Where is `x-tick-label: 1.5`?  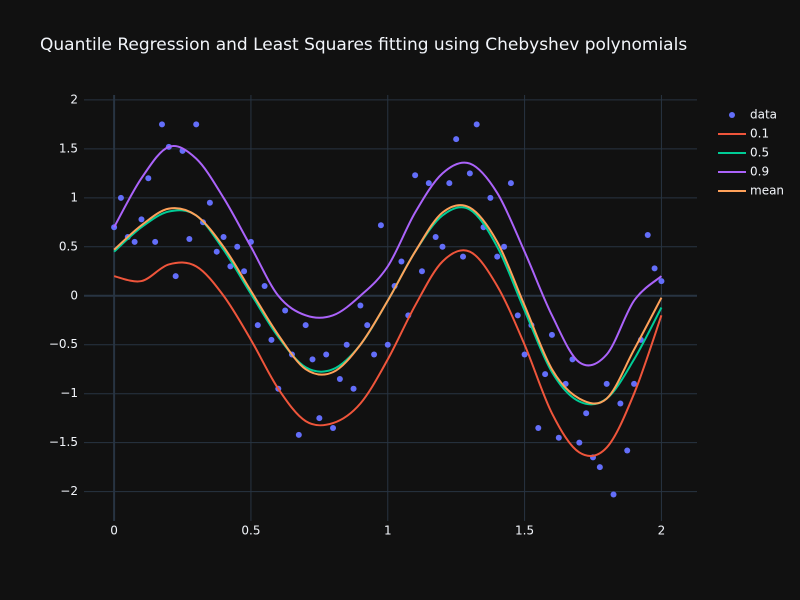
x-tick-label: 1.5 is located at coordinates (524, 531).